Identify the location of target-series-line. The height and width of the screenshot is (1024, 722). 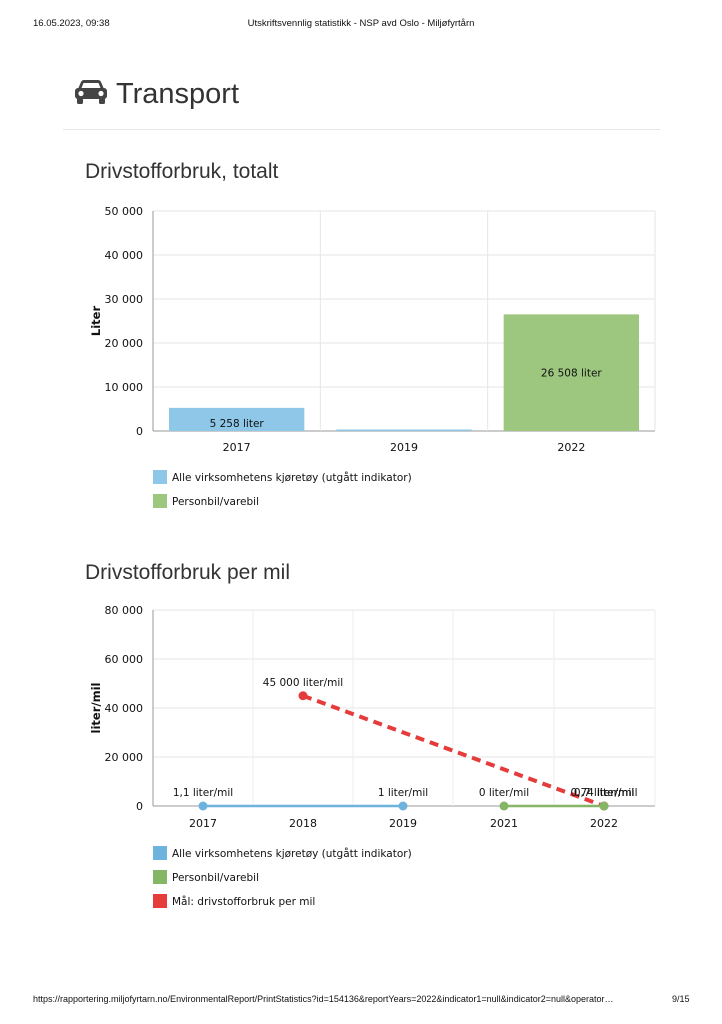
(453, 750).